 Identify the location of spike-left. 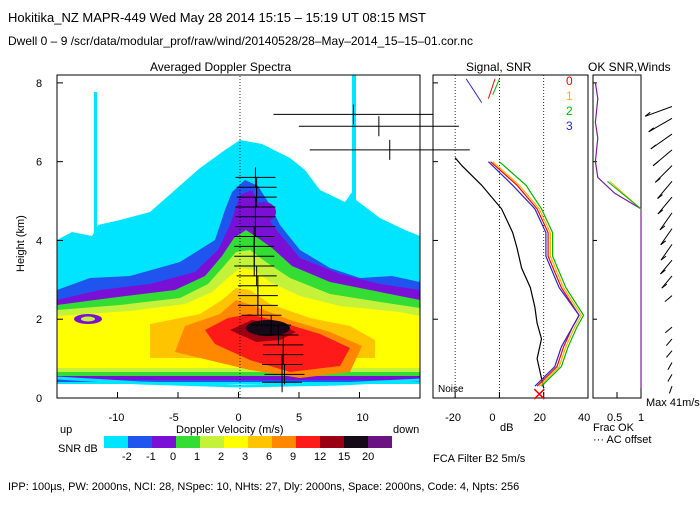
(95, 167).